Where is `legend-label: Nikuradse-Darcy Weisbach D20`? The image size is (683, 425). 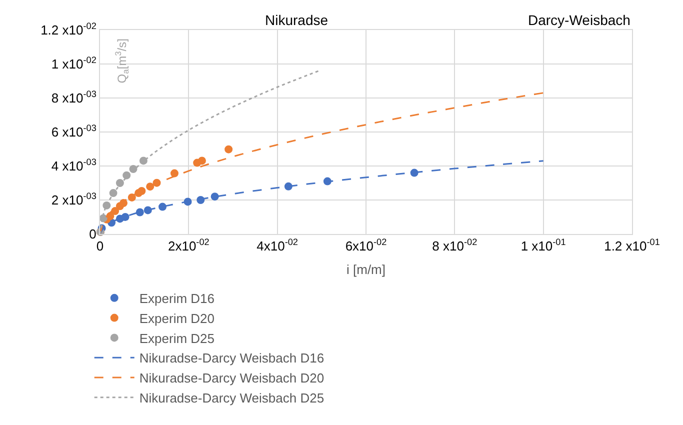 legend-label: Nikuradse-Darcy Weisbach D20 is located at coordinates (231, 378).